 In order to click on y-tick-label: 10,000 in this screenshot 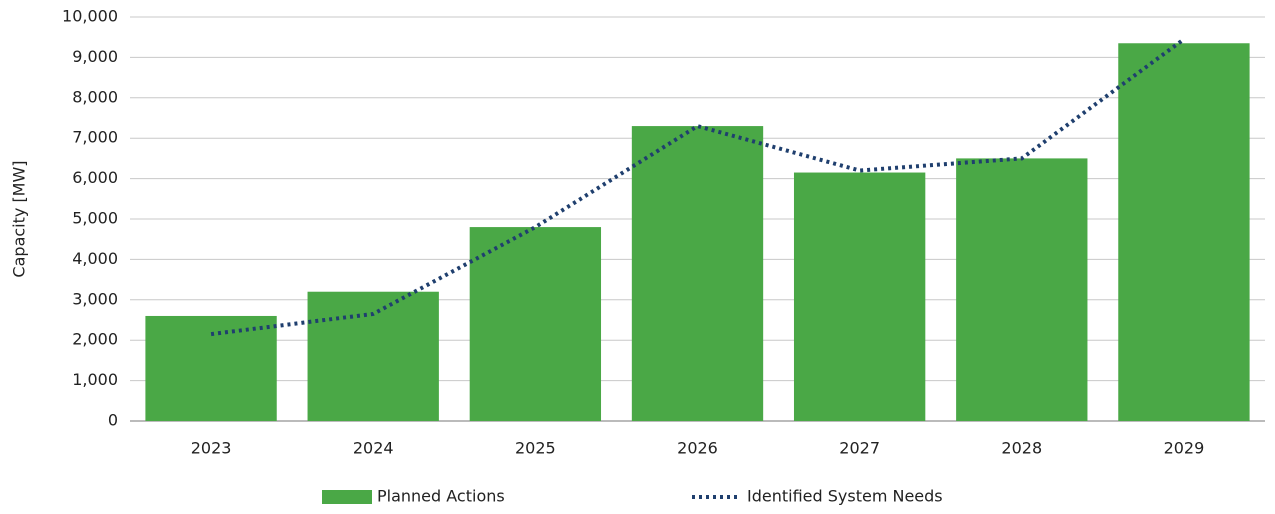, I will do `click(90, 16)`.